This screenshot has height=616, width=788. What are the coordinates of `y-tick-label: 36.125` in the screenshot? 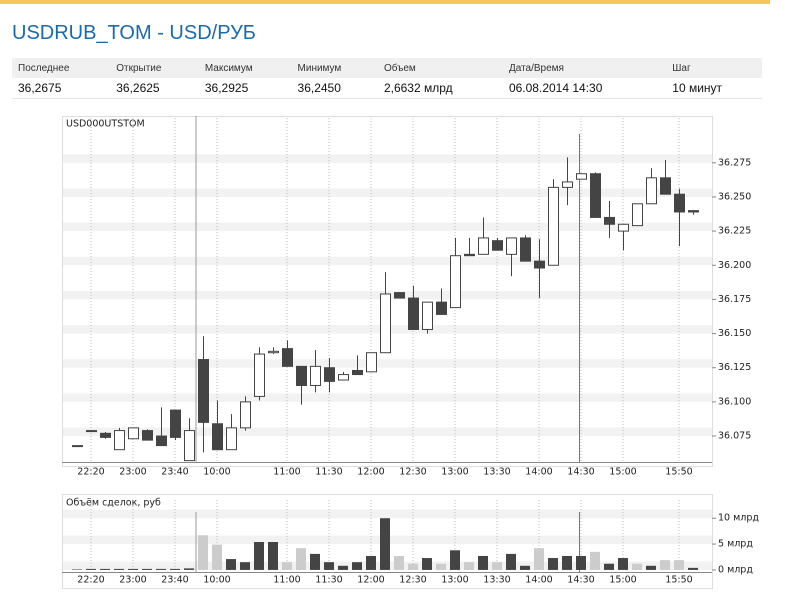 It's located at (734, 367).